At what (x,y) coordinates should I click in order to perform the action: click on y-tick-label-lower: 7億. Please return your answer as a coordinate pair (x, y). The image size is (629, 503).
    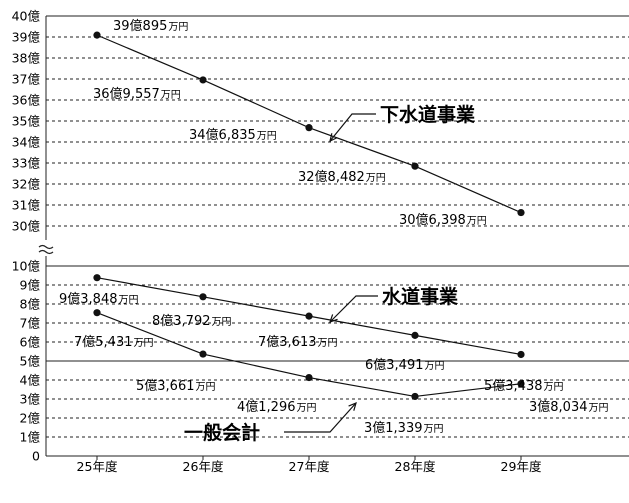
    Looking at the image, I should click on (30, 323).